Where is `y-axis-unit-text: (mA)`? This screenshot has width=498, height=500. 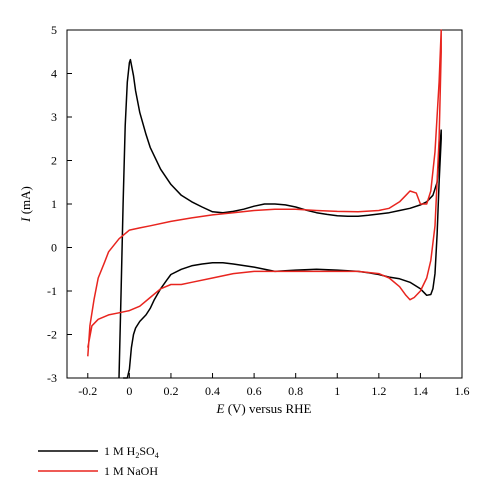 y-axis-unit-text: (mA) is located at coordinates (25, 201).